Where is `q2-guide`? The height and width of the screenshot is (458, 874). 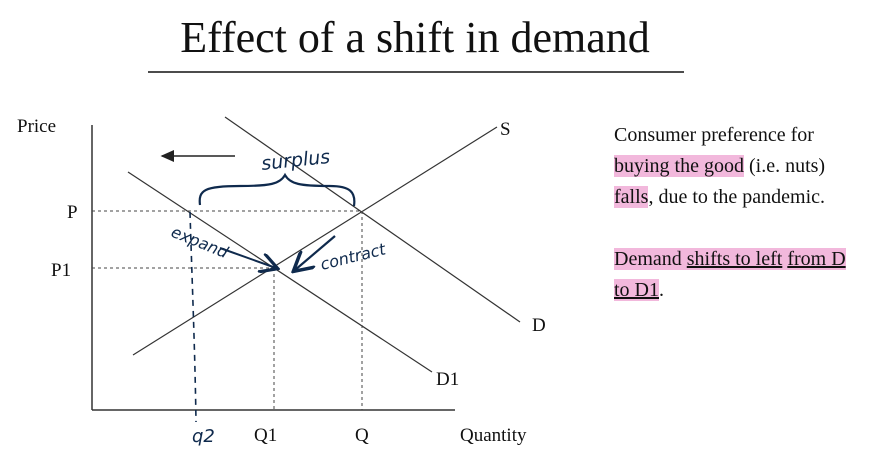 q2-guide is located at coordinates (193, 317).